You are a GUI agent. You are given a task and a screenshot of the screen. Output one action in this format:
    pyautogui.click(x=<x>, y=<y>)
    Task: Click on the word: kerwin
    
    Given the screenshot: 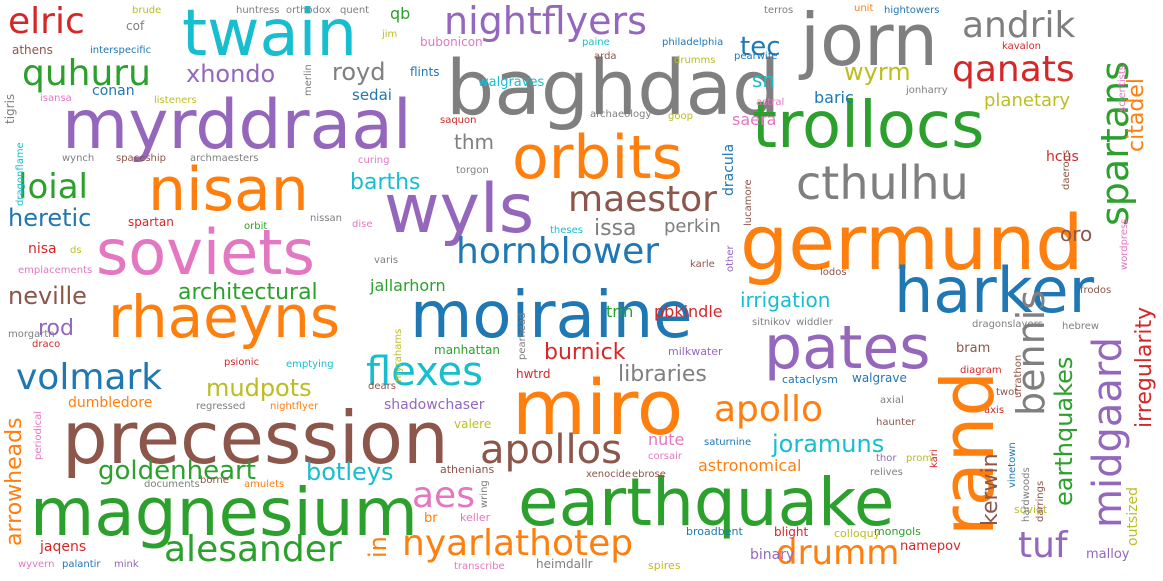 What is the action you would take?
    pyautogui.click(x=990, y=489)
    